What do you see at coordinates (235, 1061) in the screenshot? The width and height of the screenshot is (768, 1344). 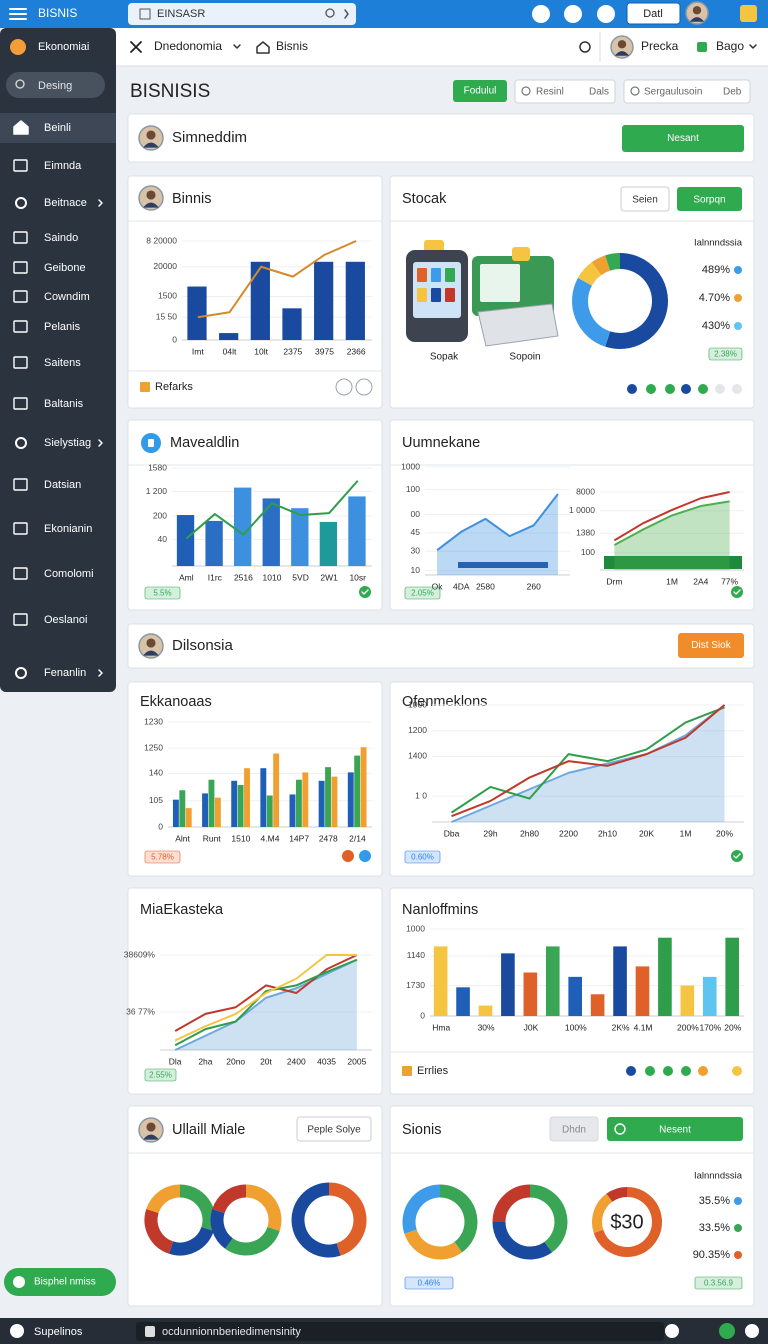 I see `x-tick-label: 20no` at bounding box center [235, 1061].